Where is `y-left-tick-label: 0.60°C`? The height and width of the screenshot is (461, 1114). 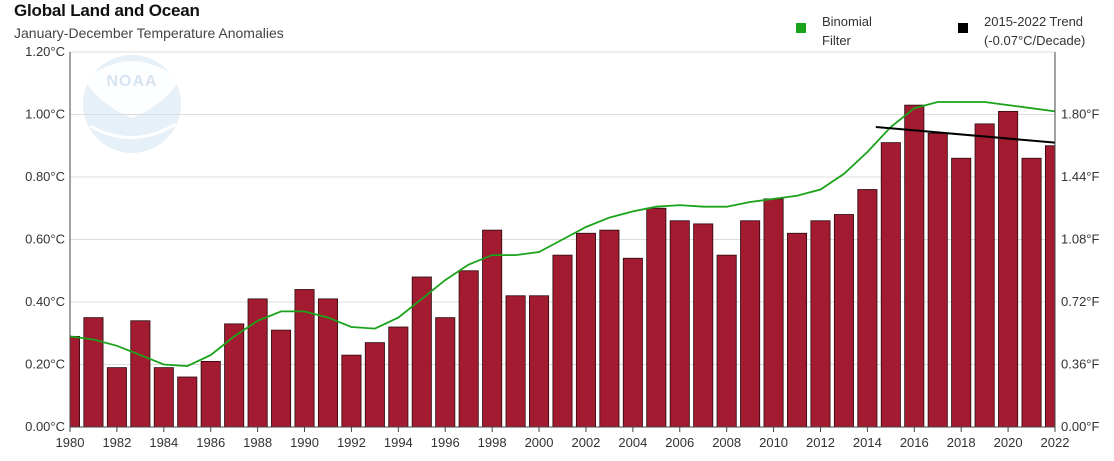
y-left-tick-label: 0.60°C is located at coordinates (45, 239).